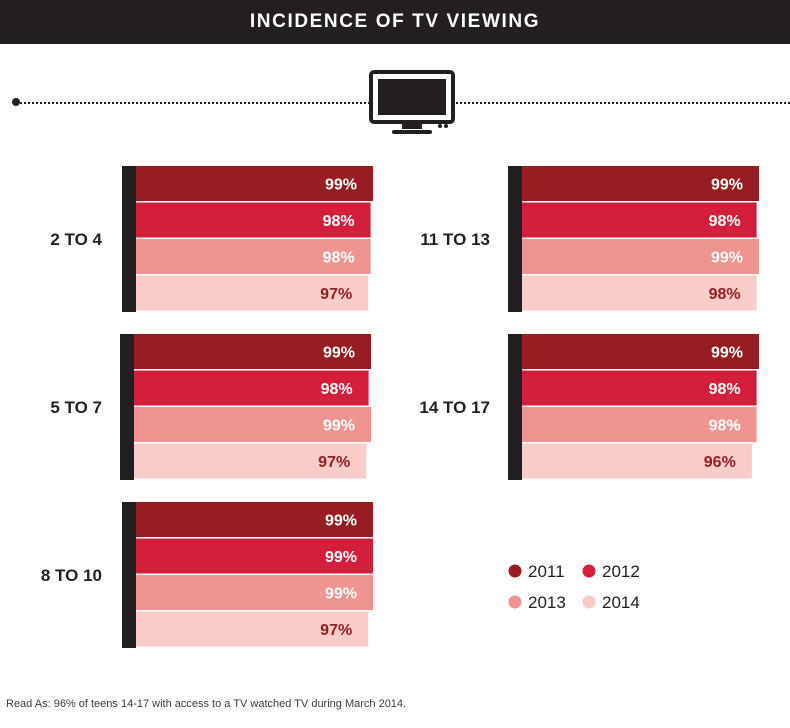 This screenshot has height=728, width=790. What do you see at coordinates (455, 239) in the screenshot?
I see `group-label: 11 TO 13` at bounding box center [455, 239].